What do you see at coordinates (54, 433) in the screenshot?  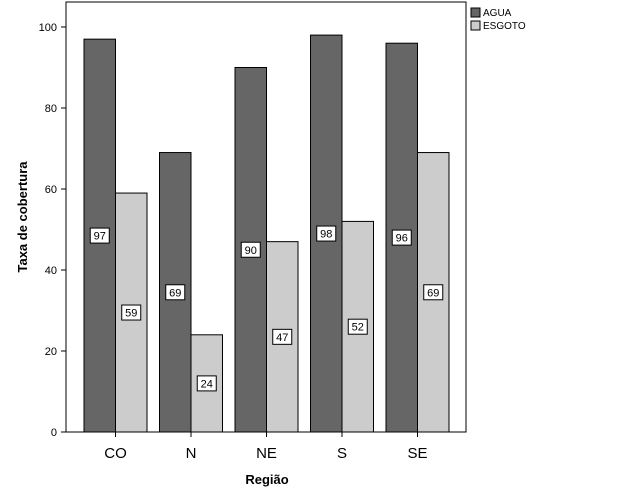 I see `y-tick-label: 0` at bounding box center [54, 433].